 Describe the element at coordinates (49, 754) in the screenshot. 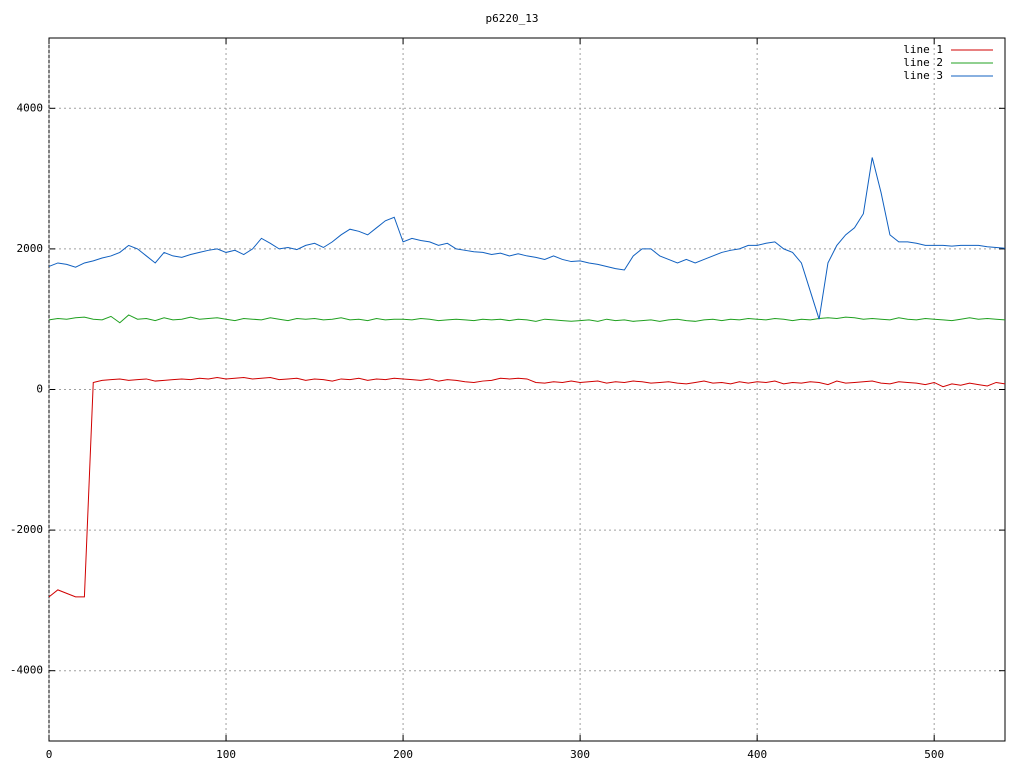

I see `x-tick-label: 0` at that location.